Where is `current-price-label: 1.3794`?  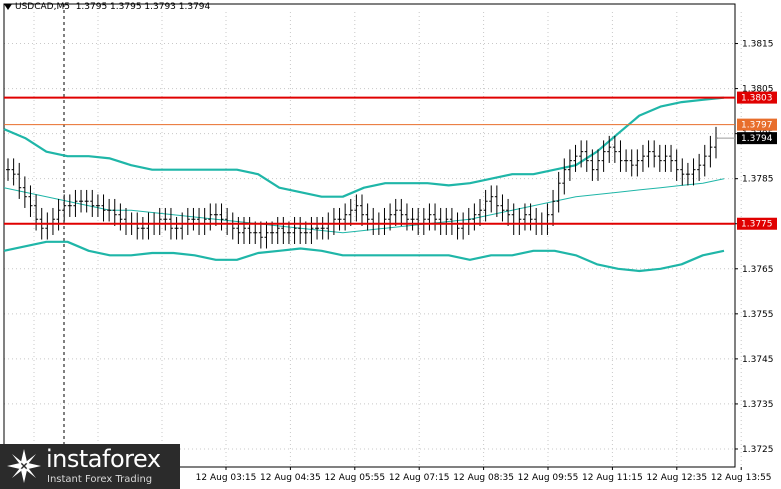 current-price-label: 1.3794 is located at coordinates (757, 139).